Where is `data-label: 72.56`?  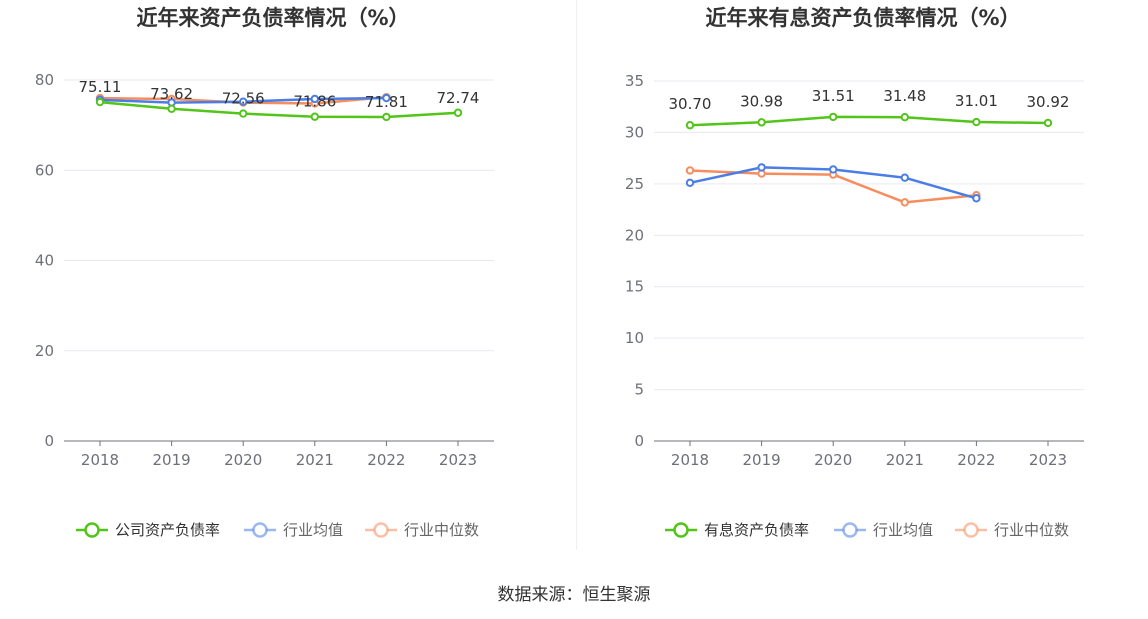
data-label: 72.56 is located at coordinates (243, 99).